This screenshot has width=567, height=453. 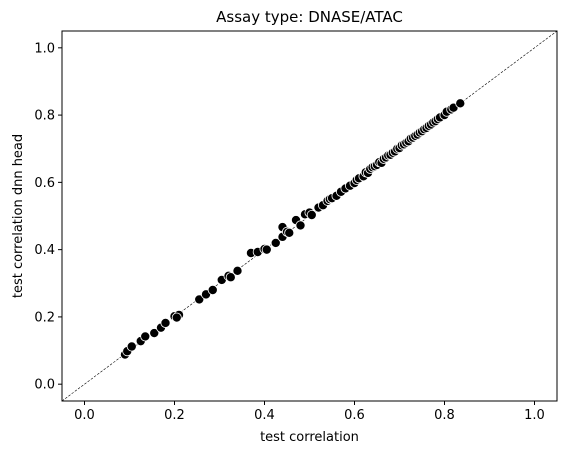 I want to click on x-tick-label: 0.6, so click(x=354, y=415).